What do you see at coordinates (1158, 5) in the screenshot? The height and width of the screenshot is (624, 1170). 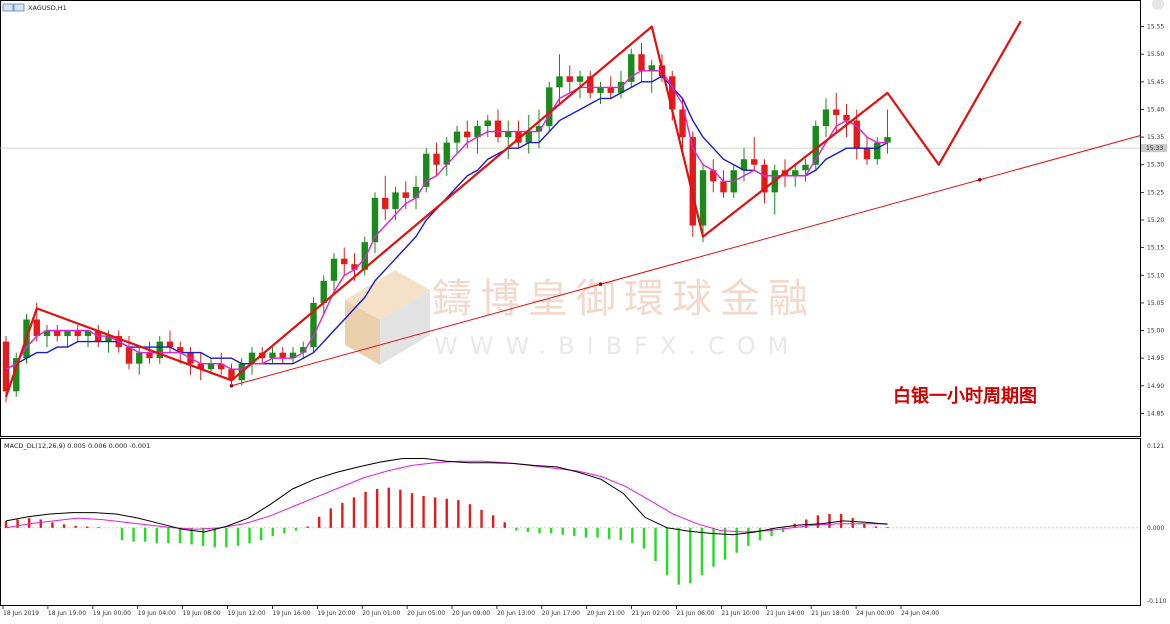 I see `close-icon` at bounding box center [1158, 5].